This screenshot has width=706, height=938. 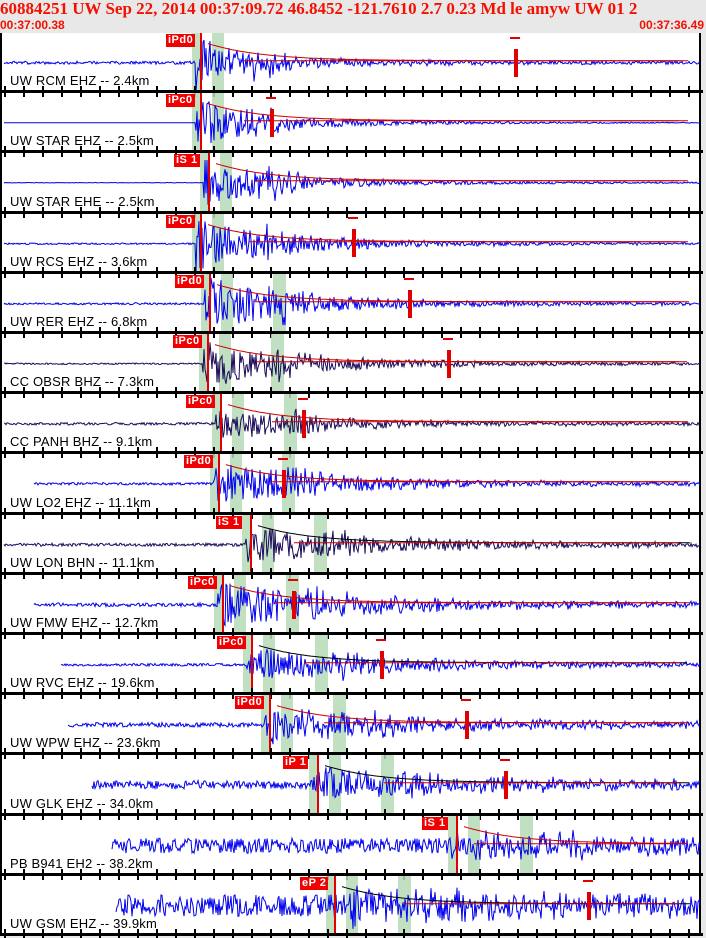 I want to click on phase-pick-label: eP 2, so click(x=314, y=883).